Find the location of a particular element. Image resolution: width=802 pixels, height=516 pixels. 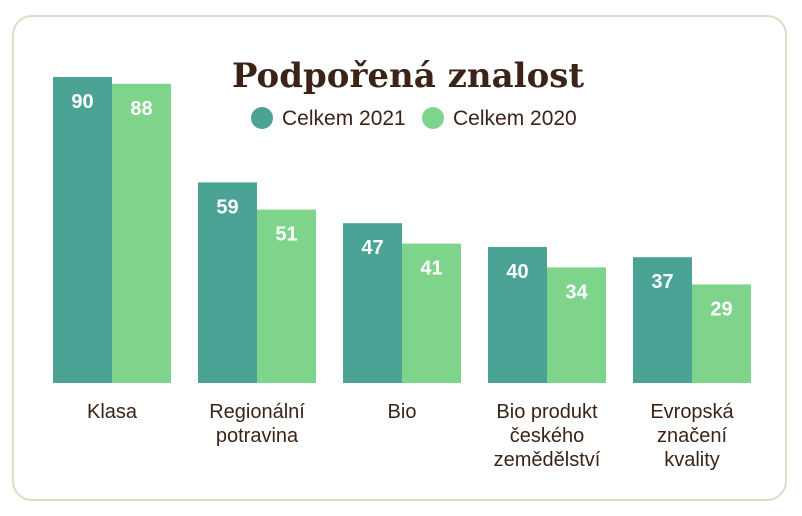

legend: Celkem 2021 Celkem 2020 is located at coordinates (414, 118).